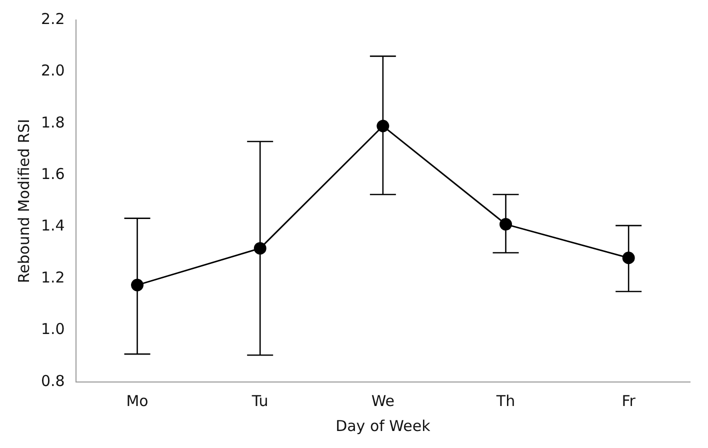 The width and height of the screenshot is (708, 448). What do you see at coordinates (23, 201) in the screenshot?
I see `y-axis-title: Rebound Modified RSI` at bounding box center [23, 201].